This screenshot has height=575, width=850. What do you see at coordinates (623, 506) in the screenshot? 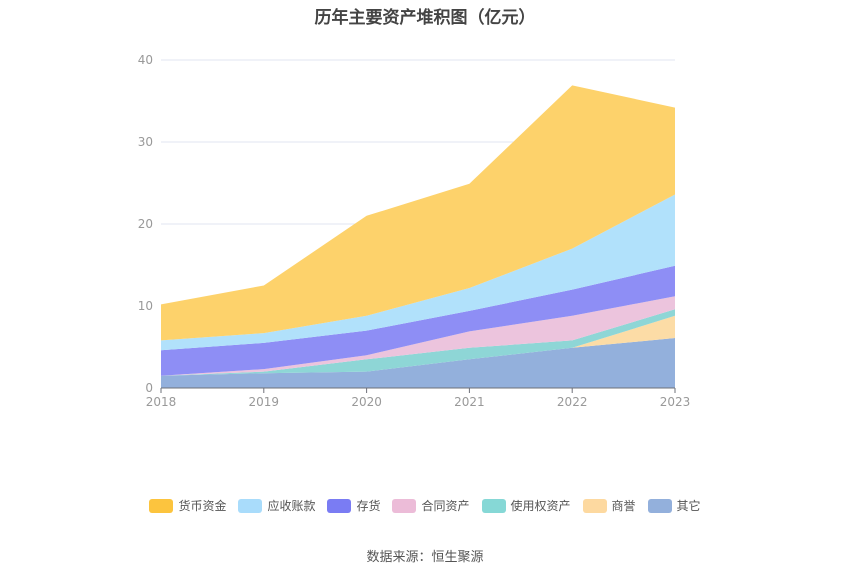
I see `legend-label: 商誉` at bounding box center [623, 506].